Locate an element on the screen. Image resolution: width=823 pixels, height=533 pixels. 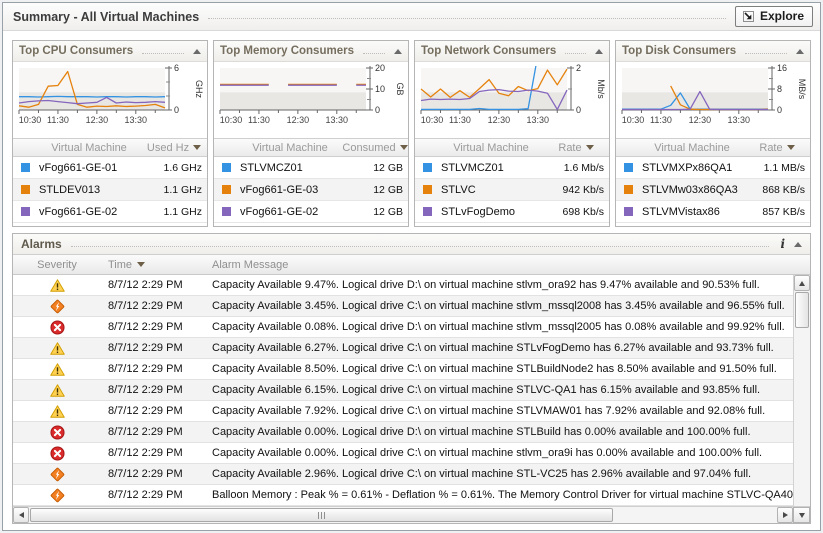
svg-text: 10 is located at coordinates (380, 89).